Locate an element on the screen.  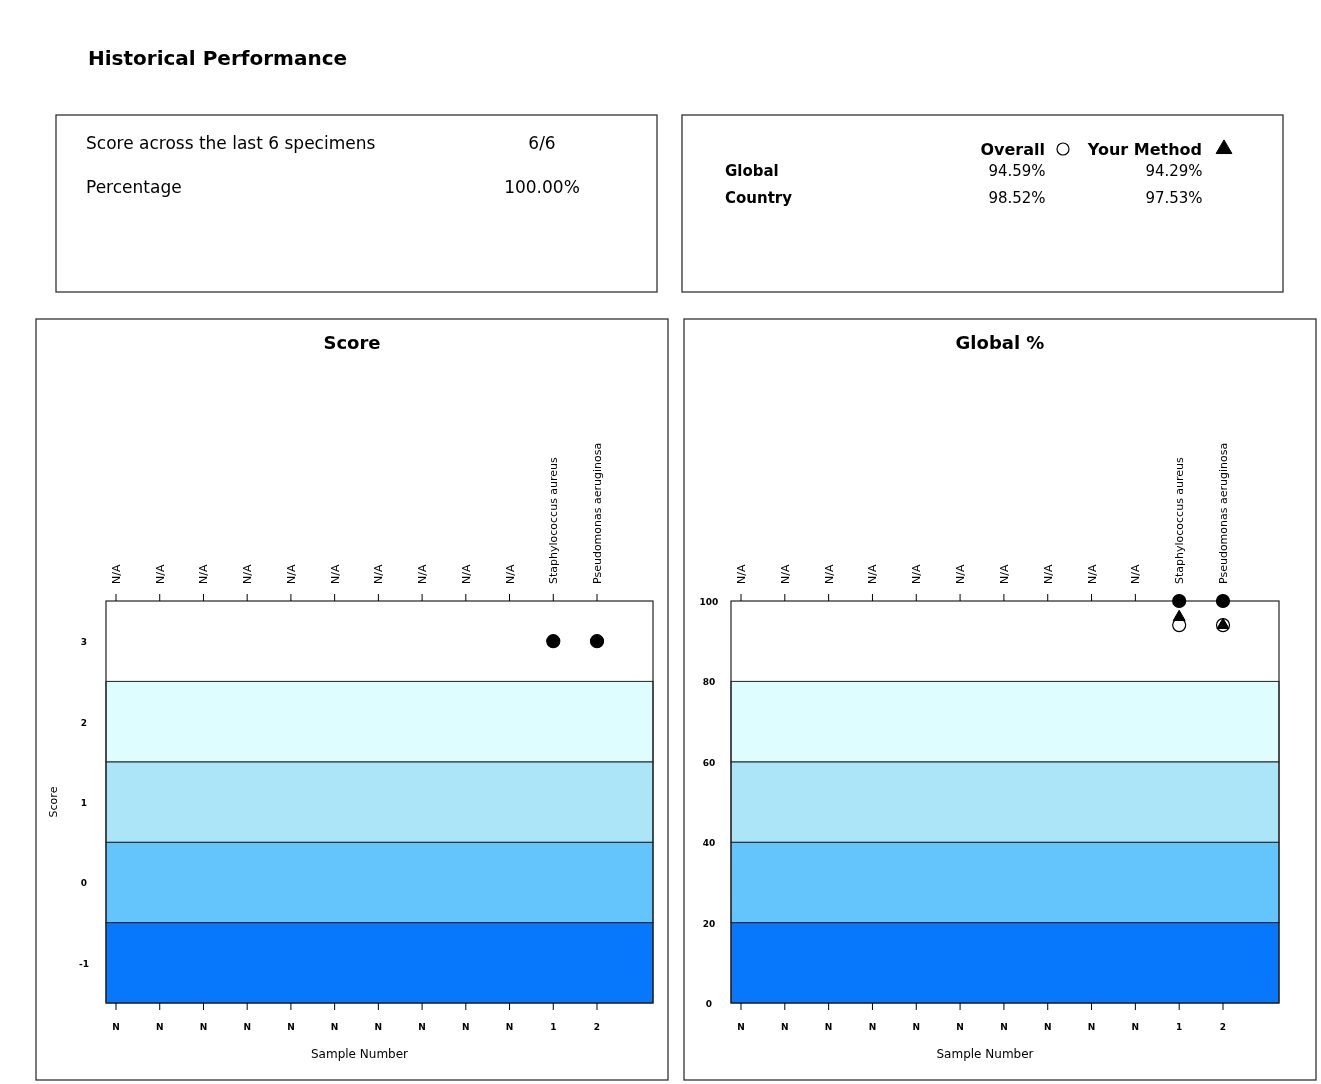
text: Overall is located at coordinates (1012, 149).